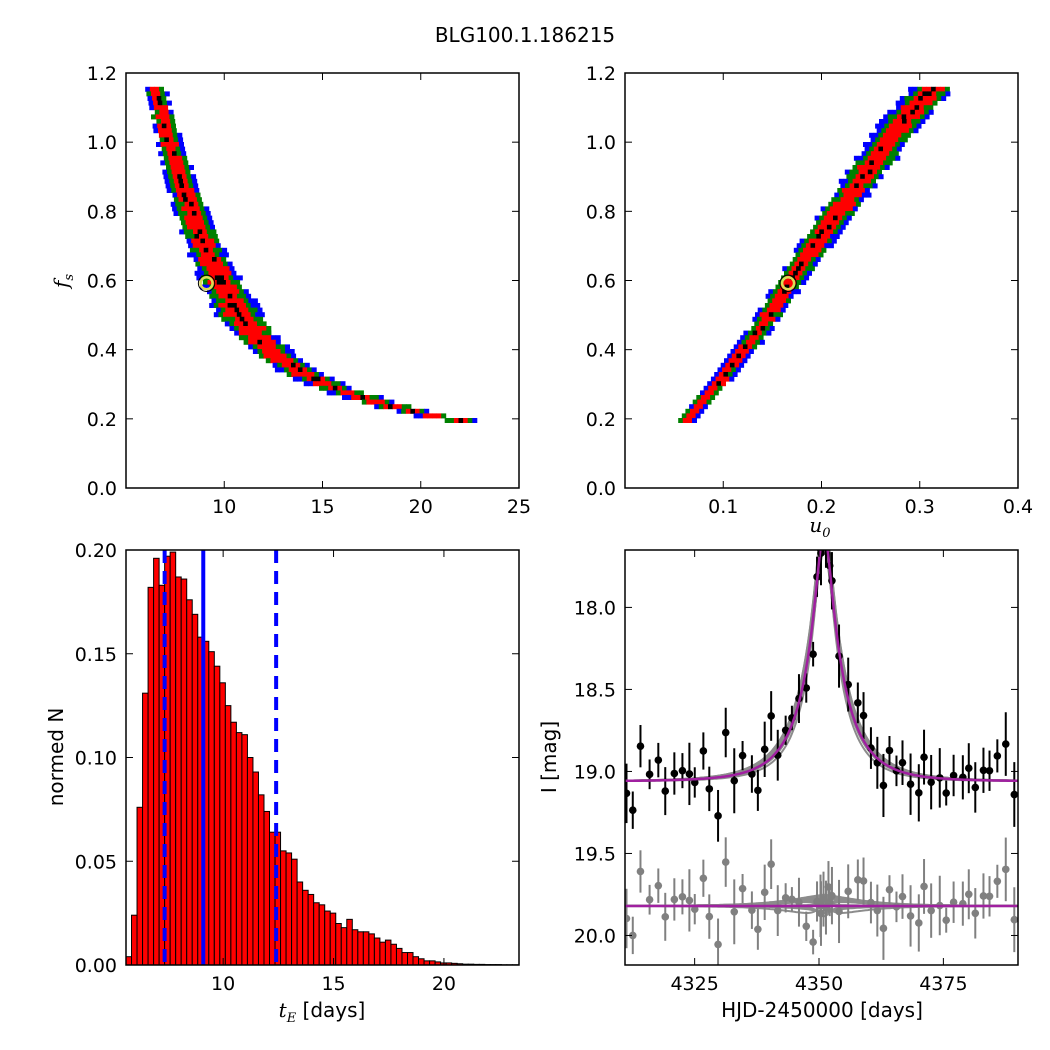  Describe the element at coordinates (102, 282) in the screenshot. I see `fs-te-ytick-label: 0.6` at that location.